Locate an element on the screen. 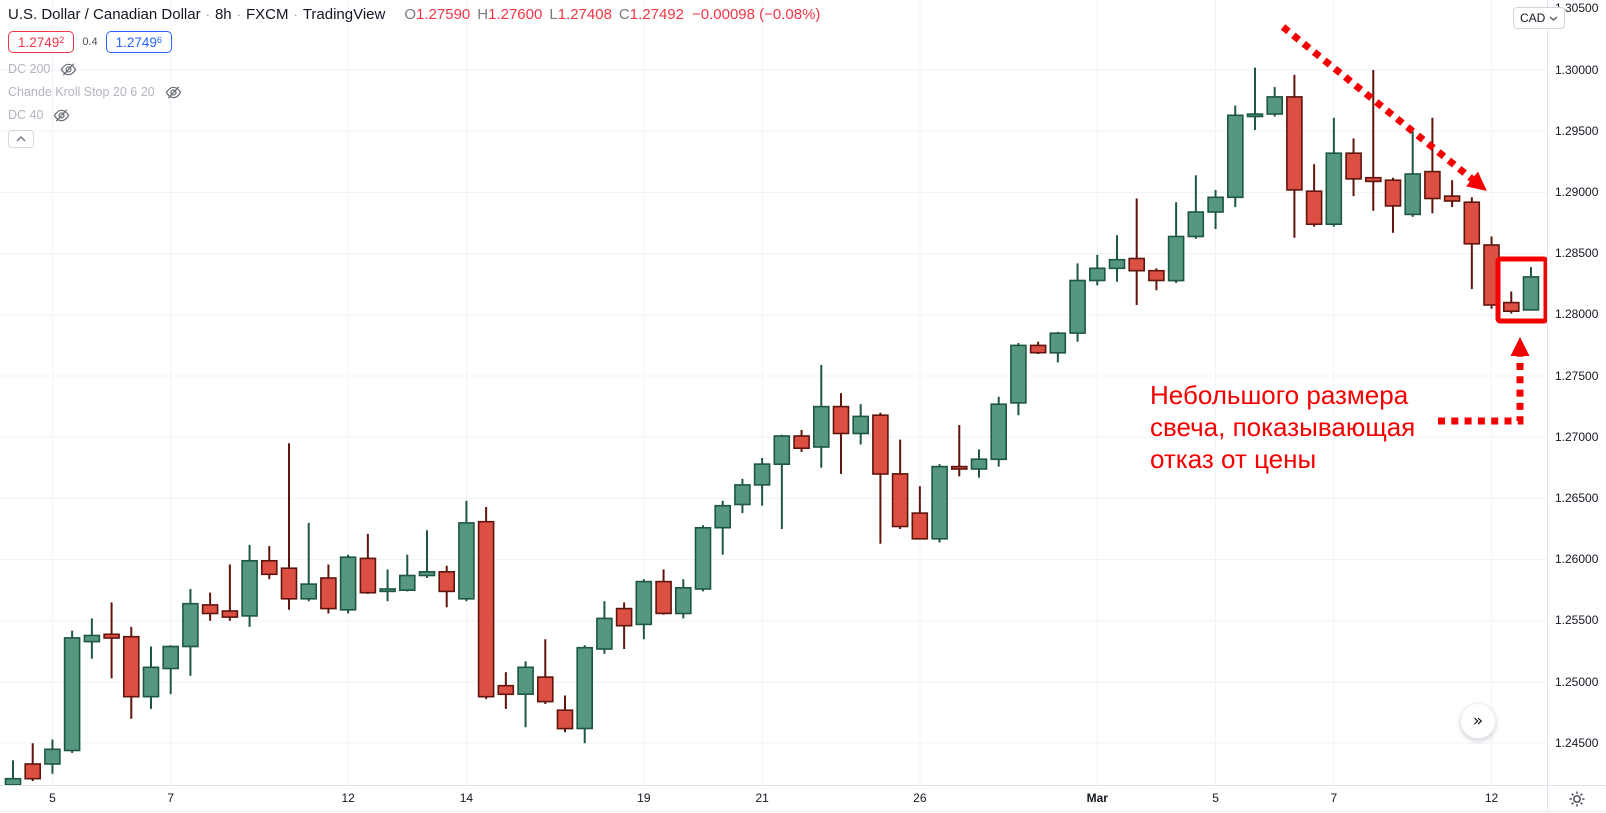  interval-label: 8h is located at coordinates (223, 14).